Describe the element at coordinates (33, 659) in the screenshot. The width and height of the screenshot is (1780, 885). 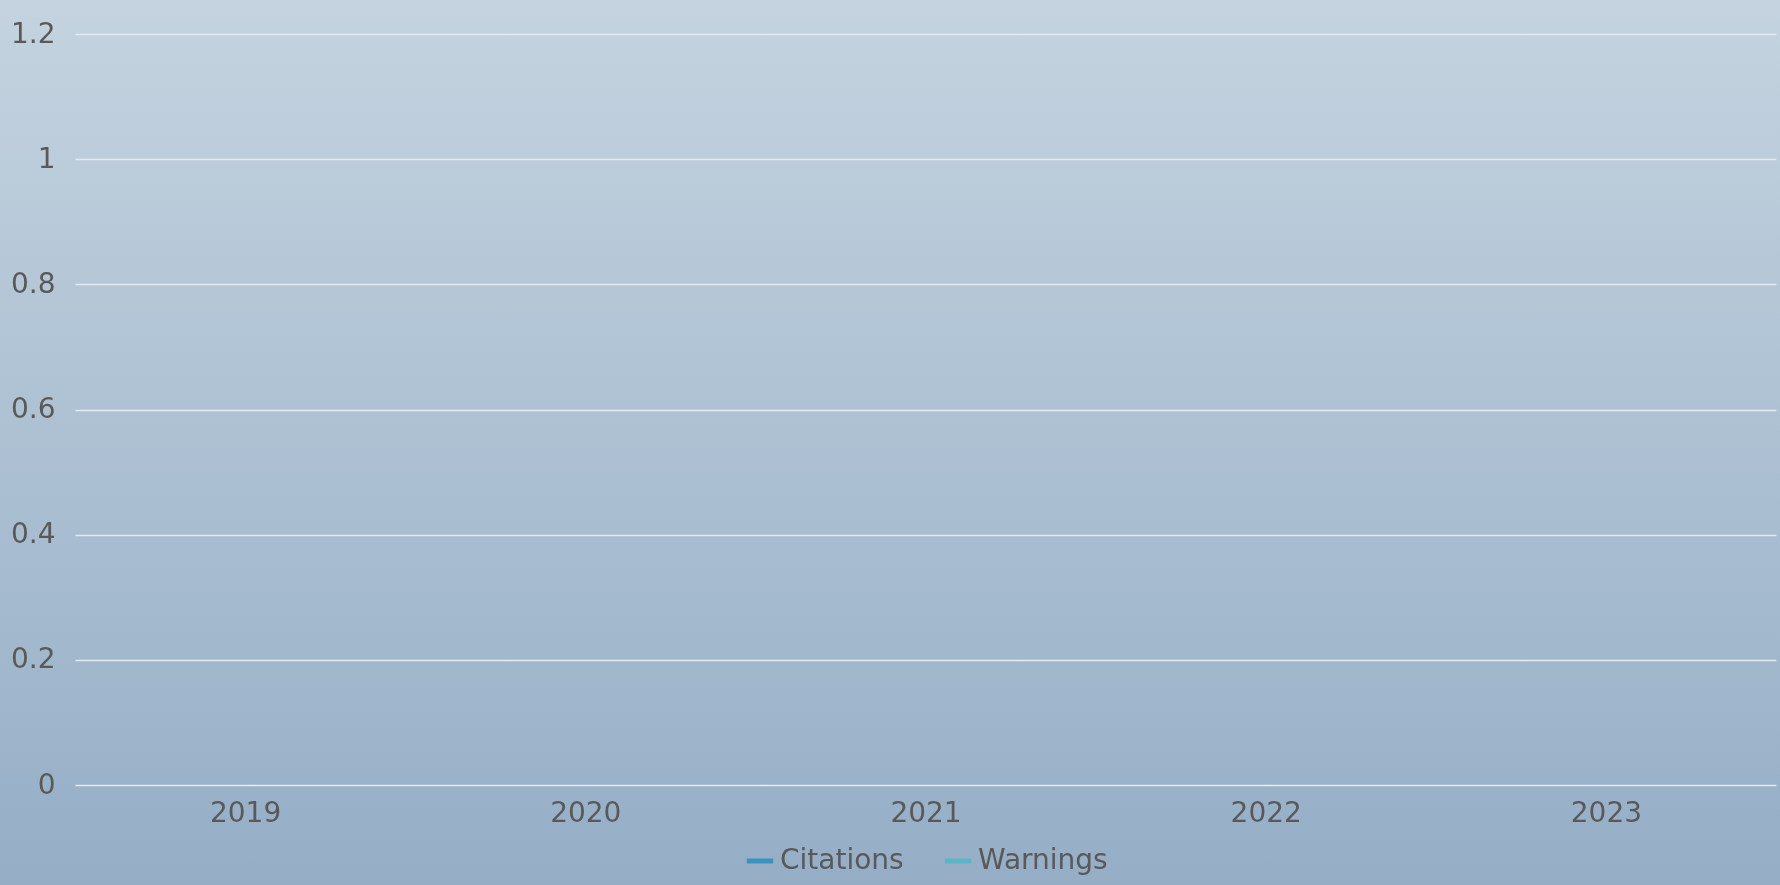
I see `y-tick-label: 0.2` at that location.